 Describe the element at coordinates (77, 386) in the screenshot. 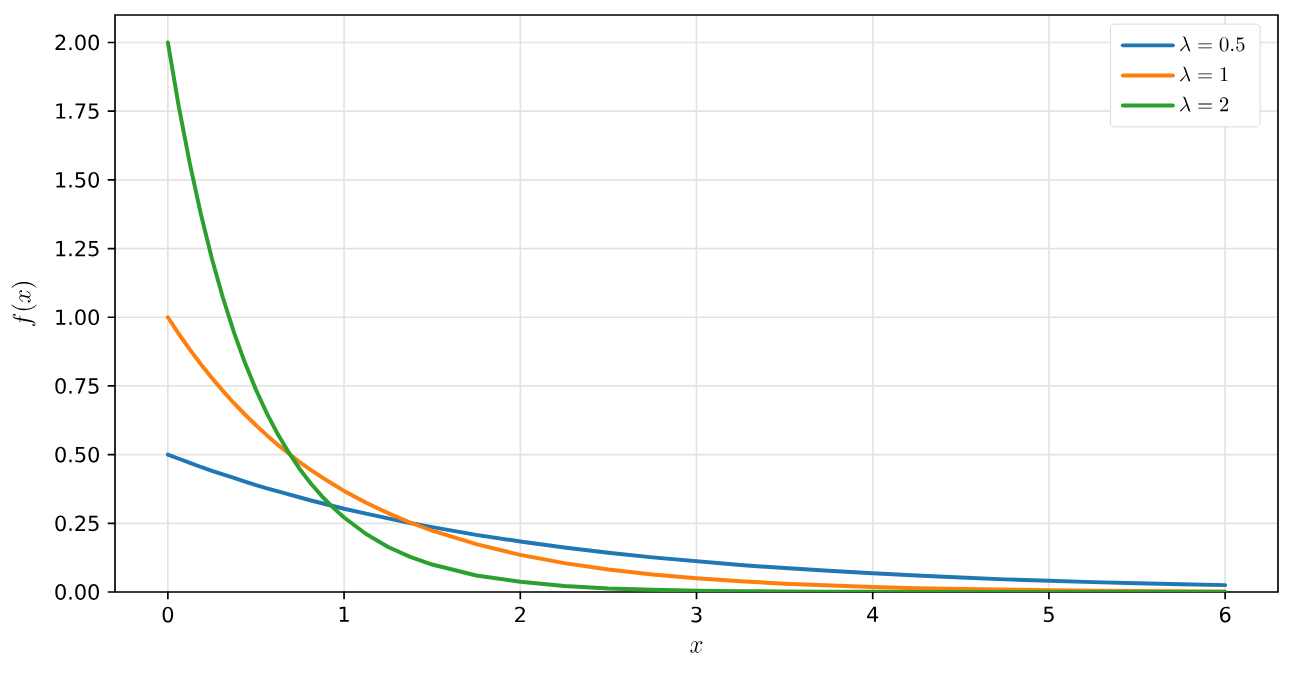

I see `y-tick-label: 0.75` at that location.